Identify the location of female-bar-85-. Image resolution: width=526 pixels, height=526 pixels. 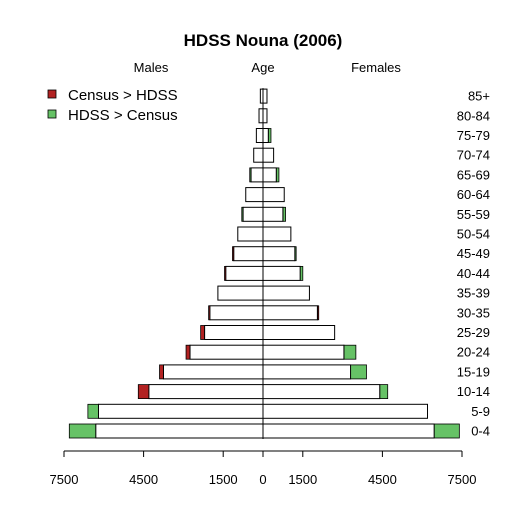
(265, 96).